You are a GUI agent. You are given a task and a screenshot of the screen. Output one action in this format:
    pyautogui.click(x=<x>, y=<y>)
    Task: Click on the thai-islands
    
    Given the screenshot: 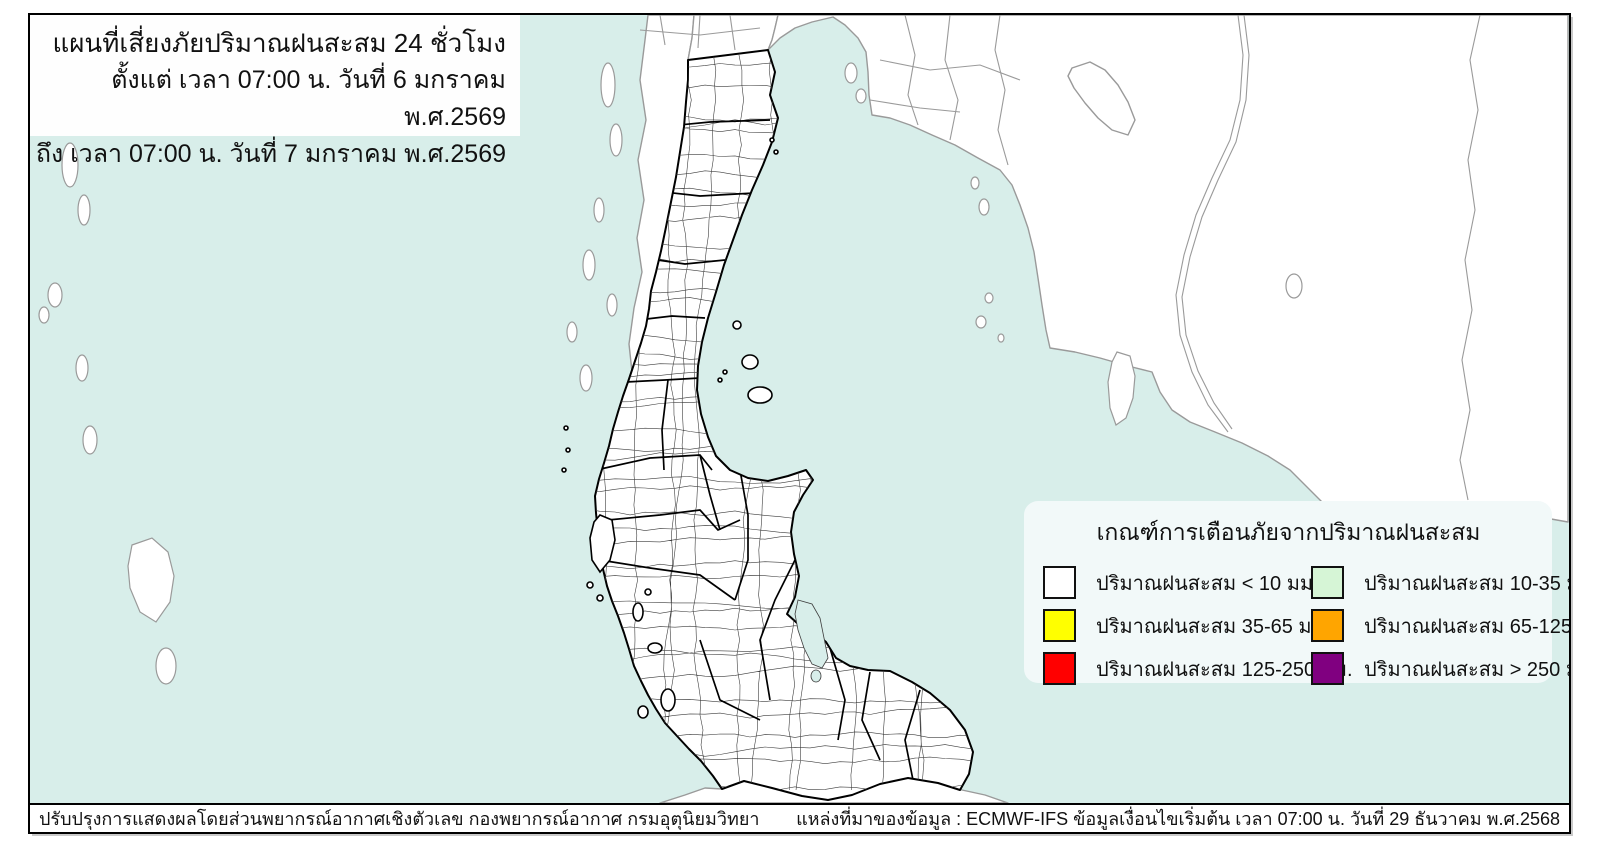 What is the action you would take?
    pyautogui.click(x=670, y=428)
    